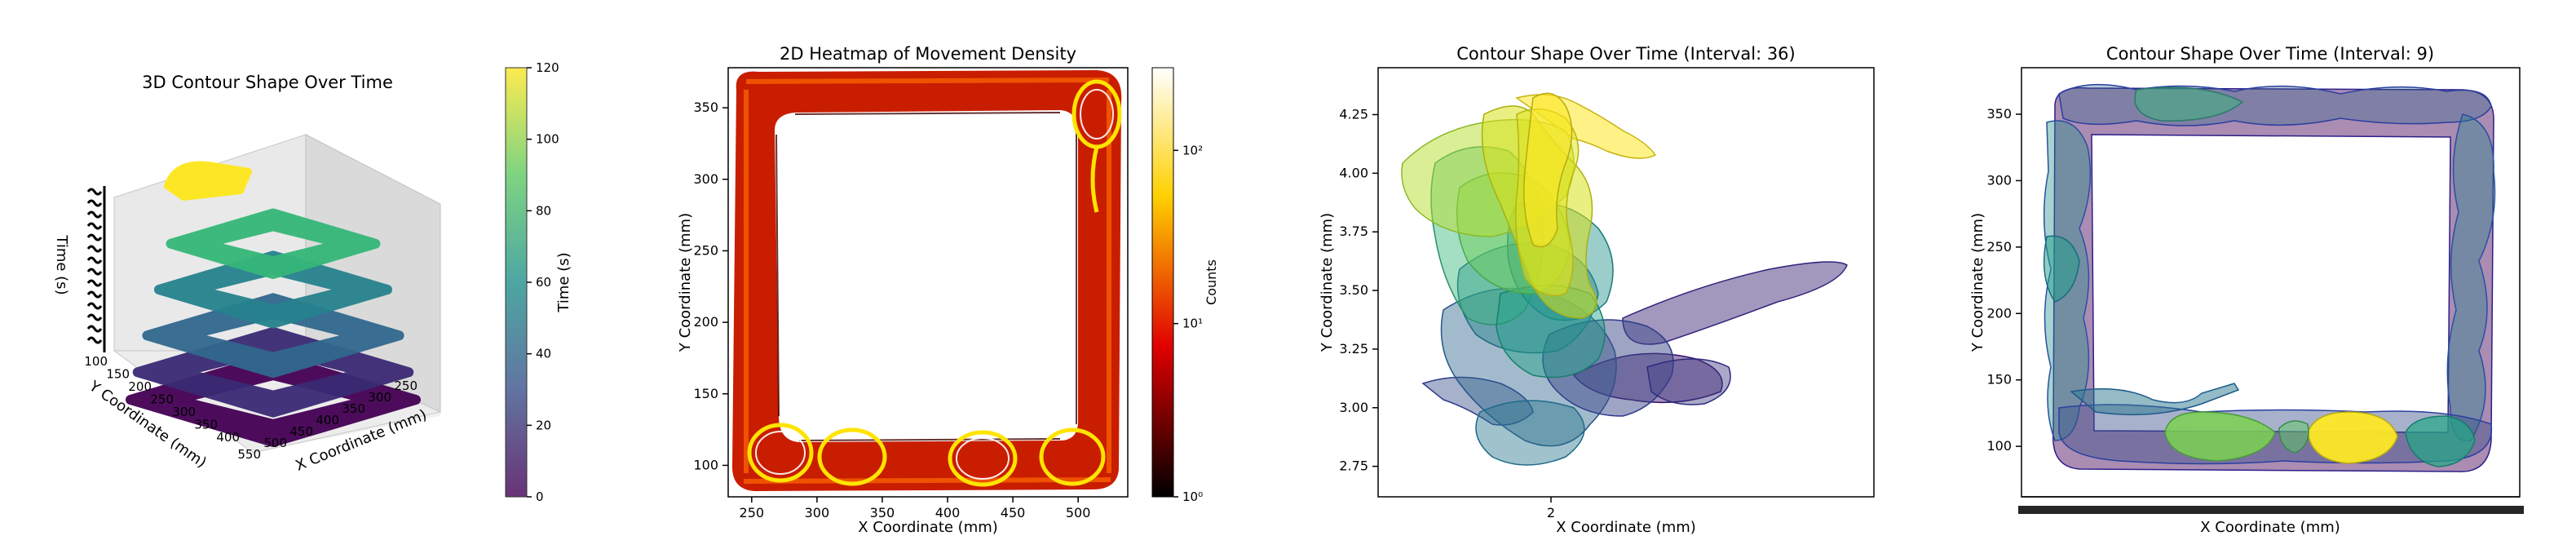  Describe the element at coordinates (543, 354) in the screenshot. I see `colorbar-time-tick-40: 40` at that location.